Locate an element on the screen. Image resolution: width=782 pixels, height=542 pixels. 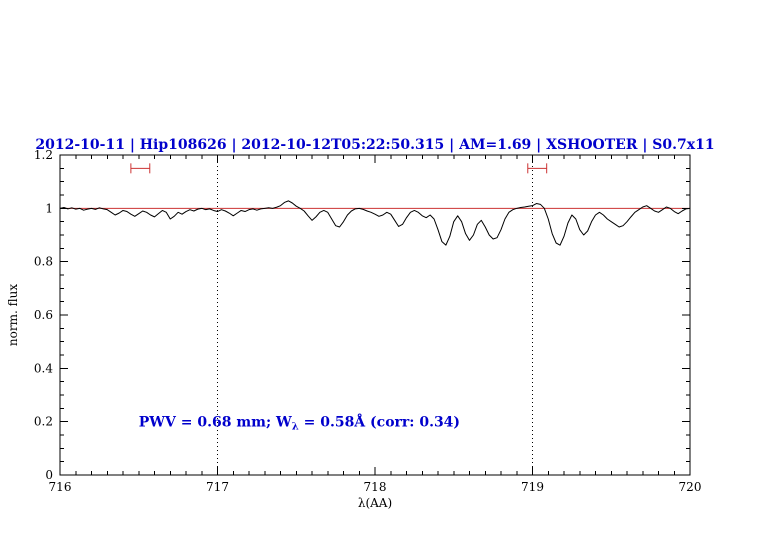
x-tick-label: 717 is located at coordinates (217, 487).